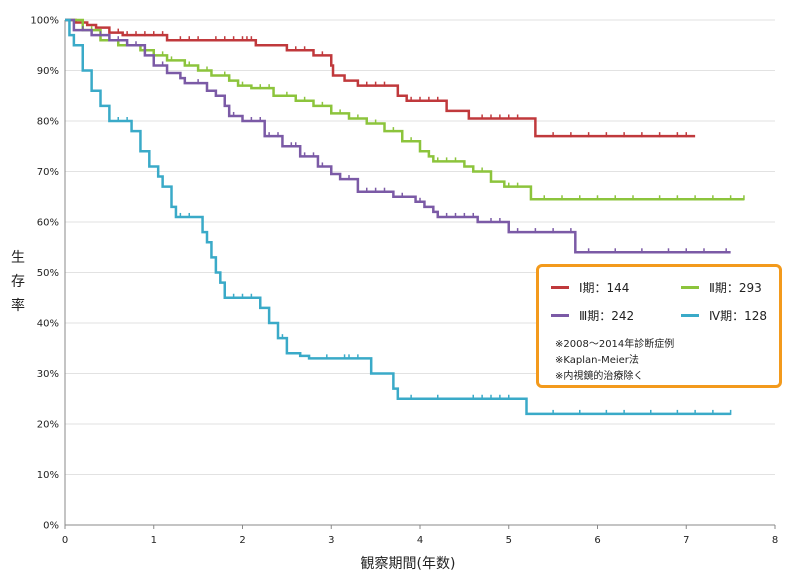 The width and height of the screenshot is (800, 585). What do you see at coordinates (560, 287) in the screenshot?
I see `legend-swatch-stage1` at bounding box center [560, 287].